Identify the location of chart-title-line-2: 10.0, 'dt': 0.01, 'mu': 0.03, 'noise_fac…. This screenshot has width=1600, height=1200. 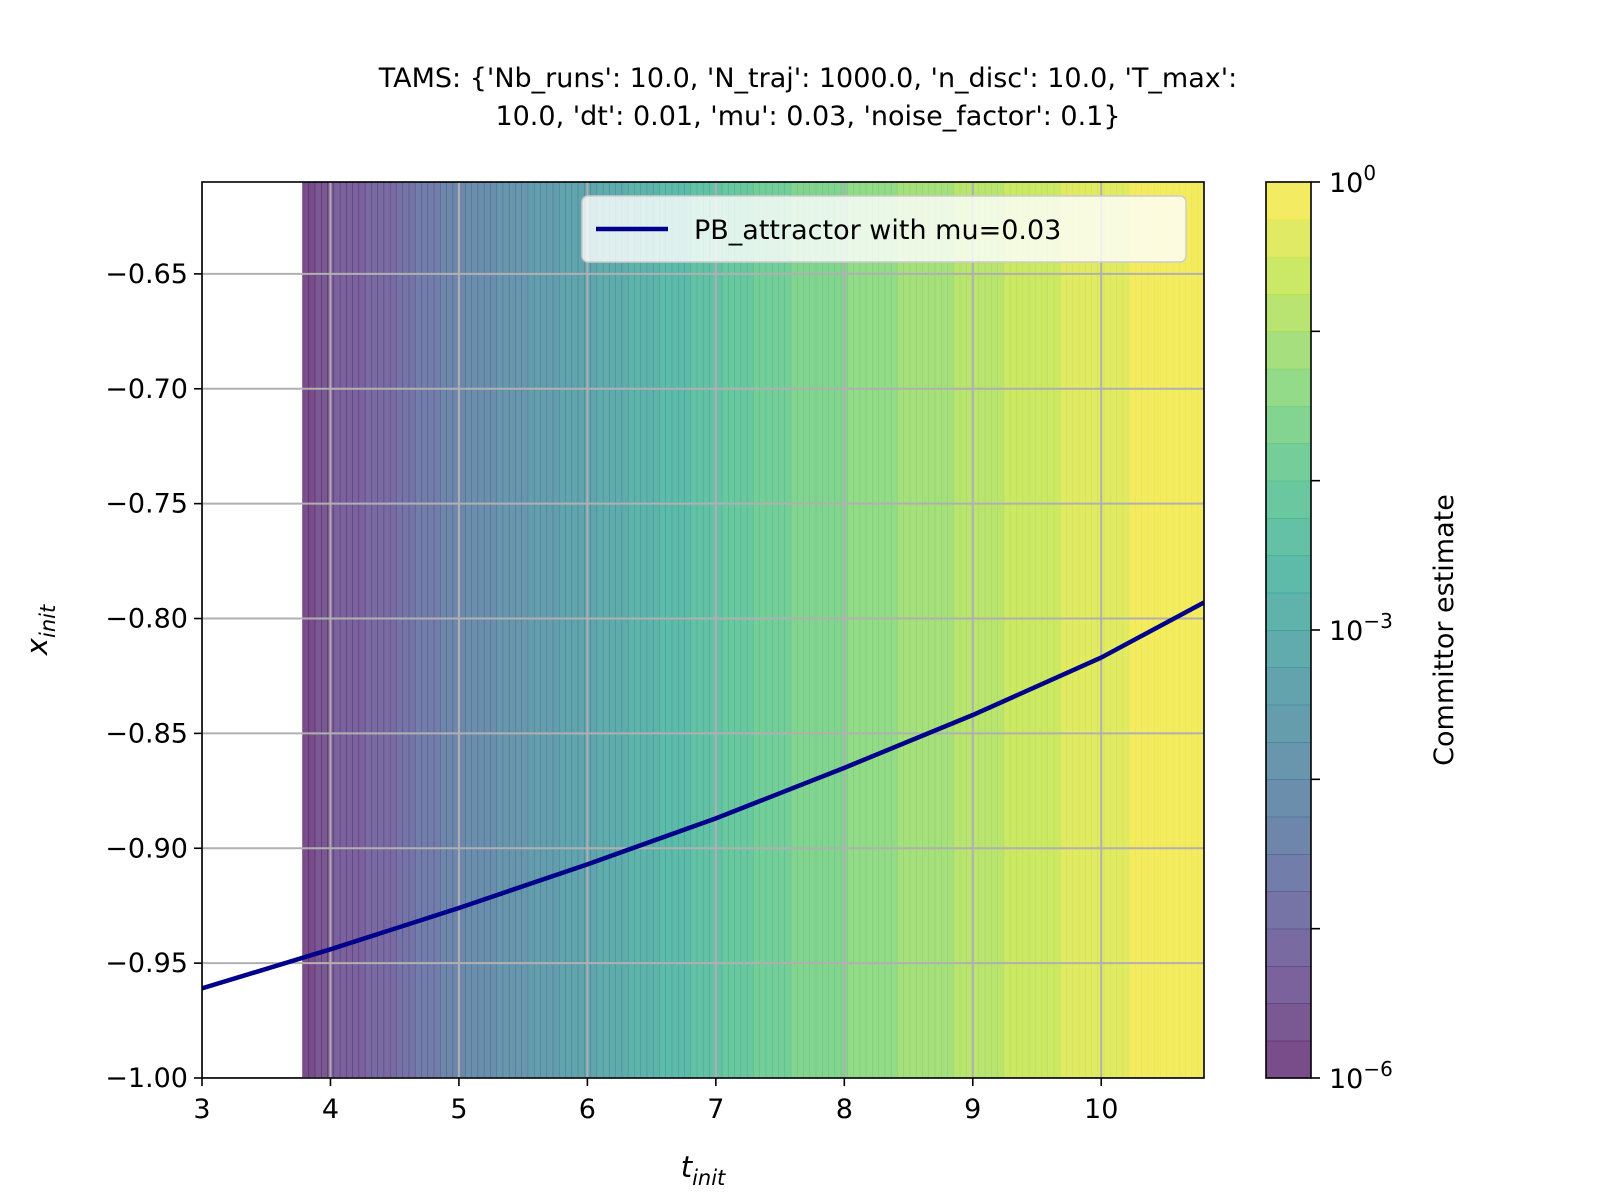
(807, 116).